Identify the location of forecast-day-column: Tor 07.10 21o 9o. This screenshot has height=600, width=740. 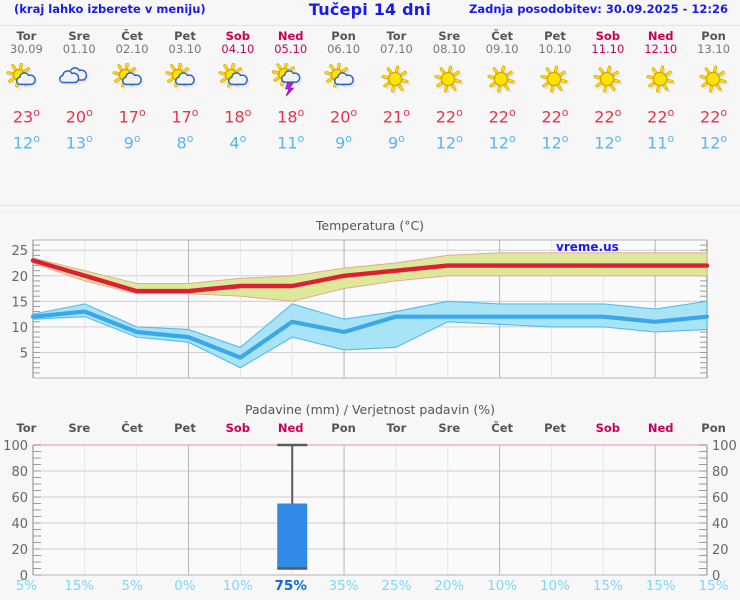
(396, 91).